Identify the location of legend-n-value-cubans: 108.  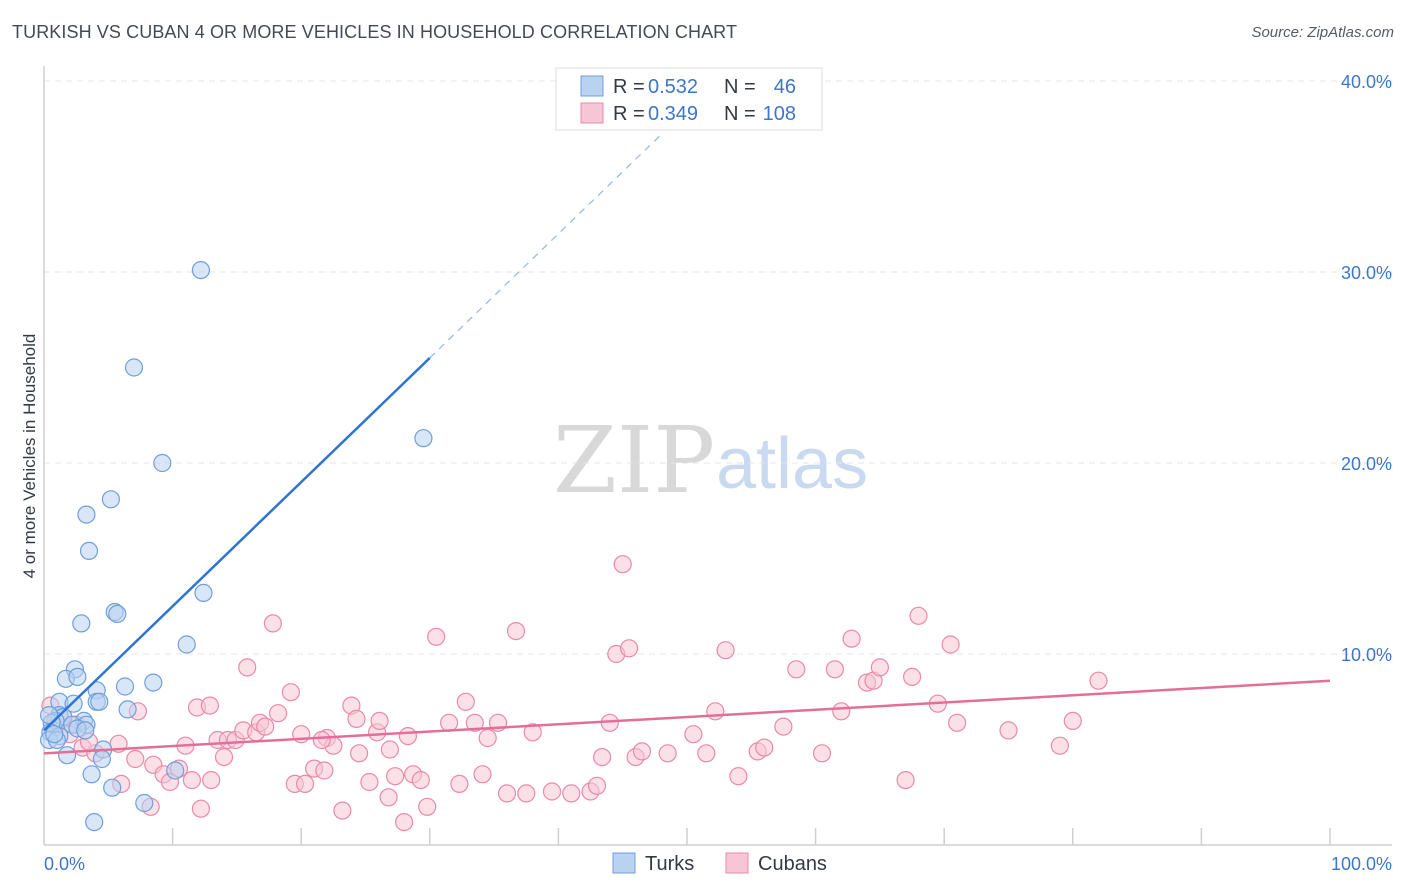
(779, 114).